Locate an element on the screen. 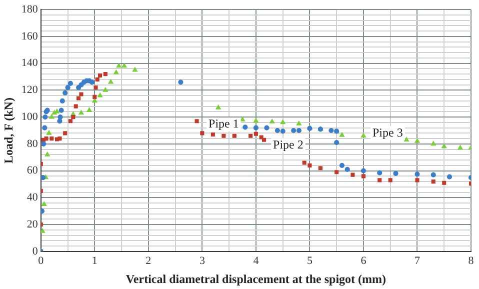 The width and height of the screenshot is (479, 289). y-tick-label: 60 is located at coordinates (32, 170).